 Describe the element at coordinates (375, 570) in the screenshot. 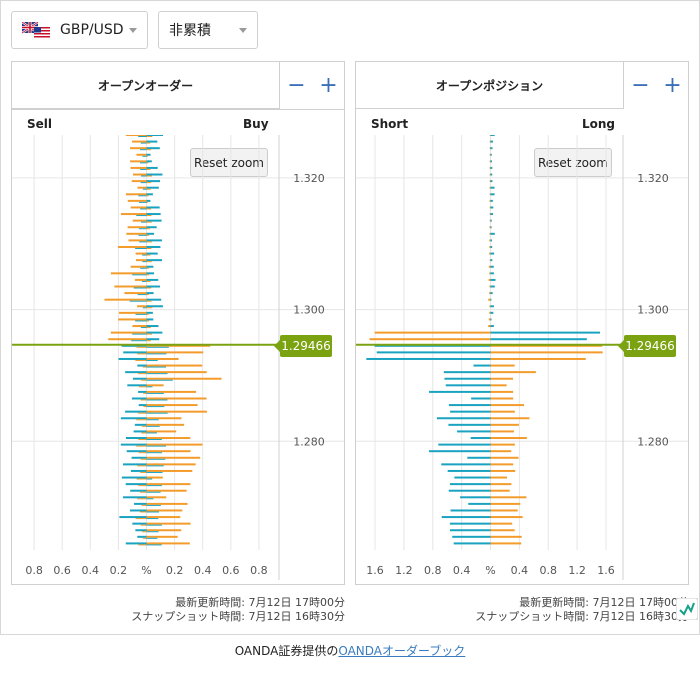

I see `x-tick-label: 1.6` at that location.